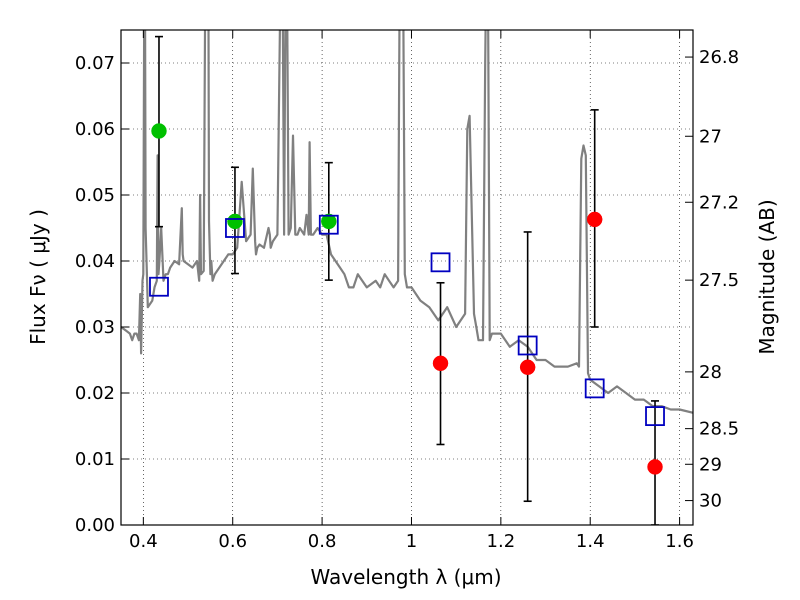 The width and height of the screenshot is (800, 600). What do you see at coordinates (719, 202) in the screenshot?
I see `mag-tick-label: 27.2` at bounding box center [719, 202].